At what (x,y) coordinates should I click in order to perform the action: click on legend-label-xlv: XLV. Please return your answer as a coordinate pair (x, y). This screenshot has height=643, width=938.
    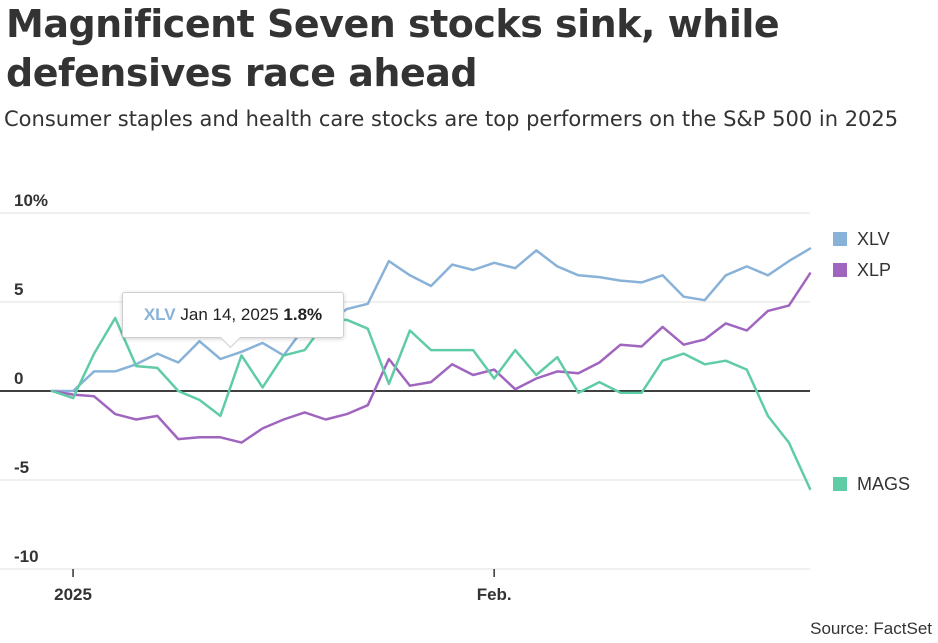
    Looking at the image, I should click on (873, 239).